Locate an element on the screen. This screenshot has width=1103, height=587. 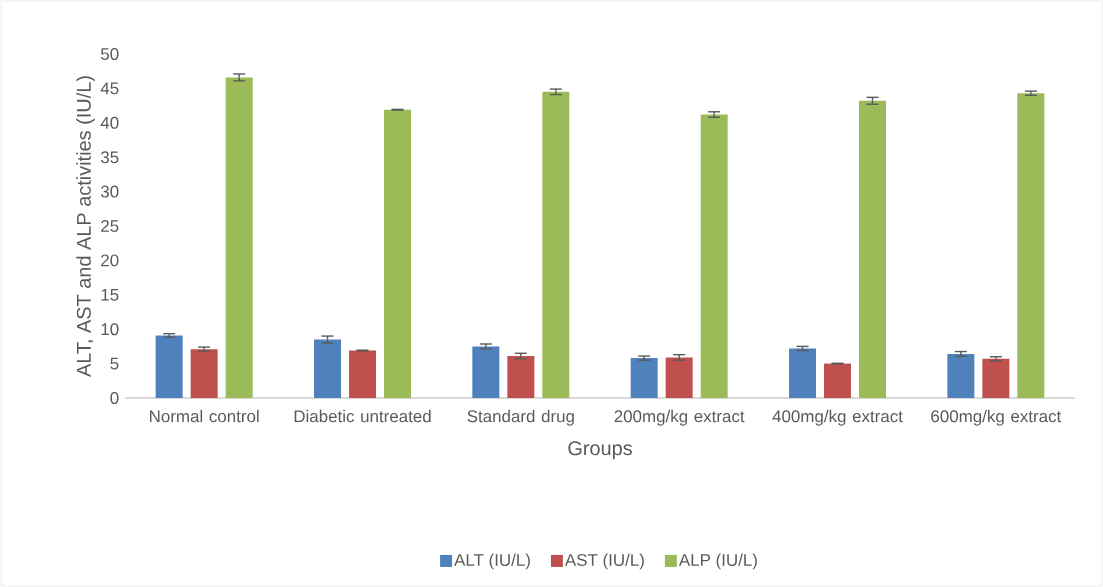
x-tick-label: Normal control is located at coordinates (204, 416).